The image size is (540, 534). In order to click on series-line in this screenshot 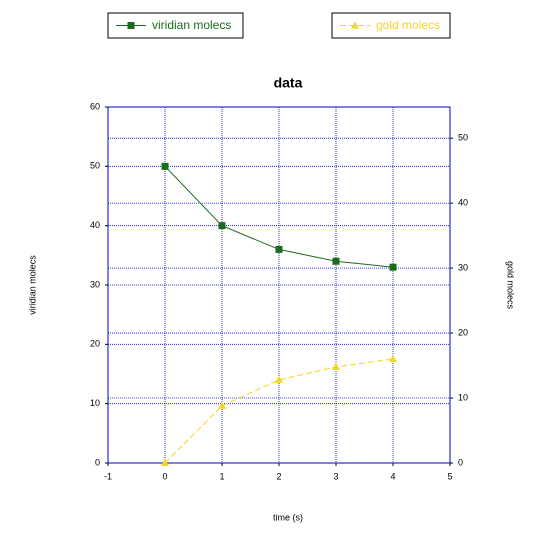, I will do `click(279, 411)`.